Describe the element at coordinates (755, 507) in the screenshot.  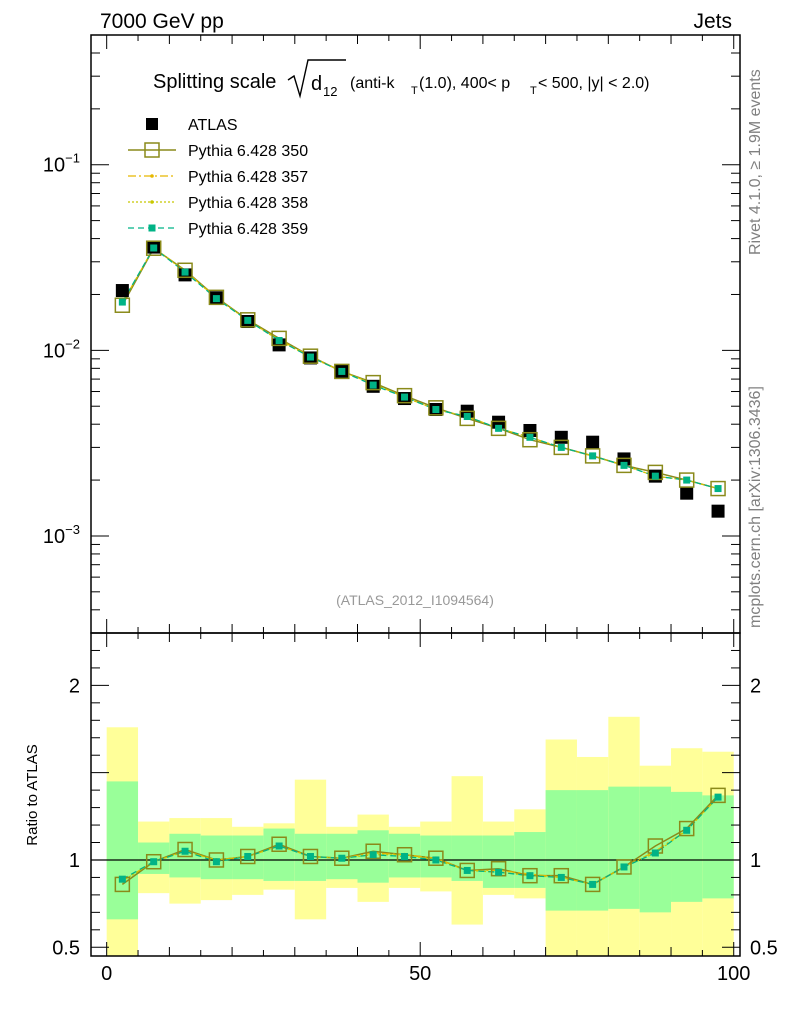
I see `mcplots-label: mcplots.cern.ch [arXiv:1306.3436]` at that location.